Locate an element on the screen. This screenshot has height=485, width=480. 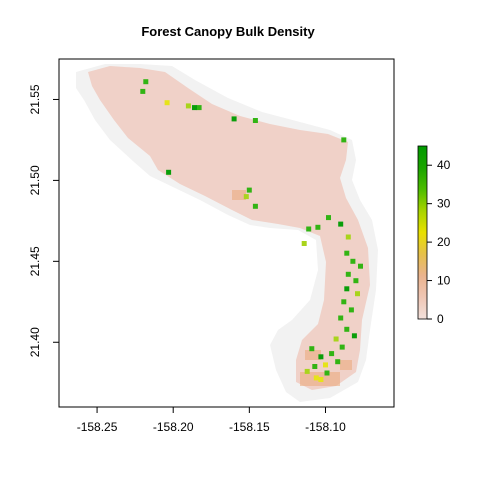
x-axis: -158.25 -158.20 -158.15 -158.10 is located at coordinates (211, 420).